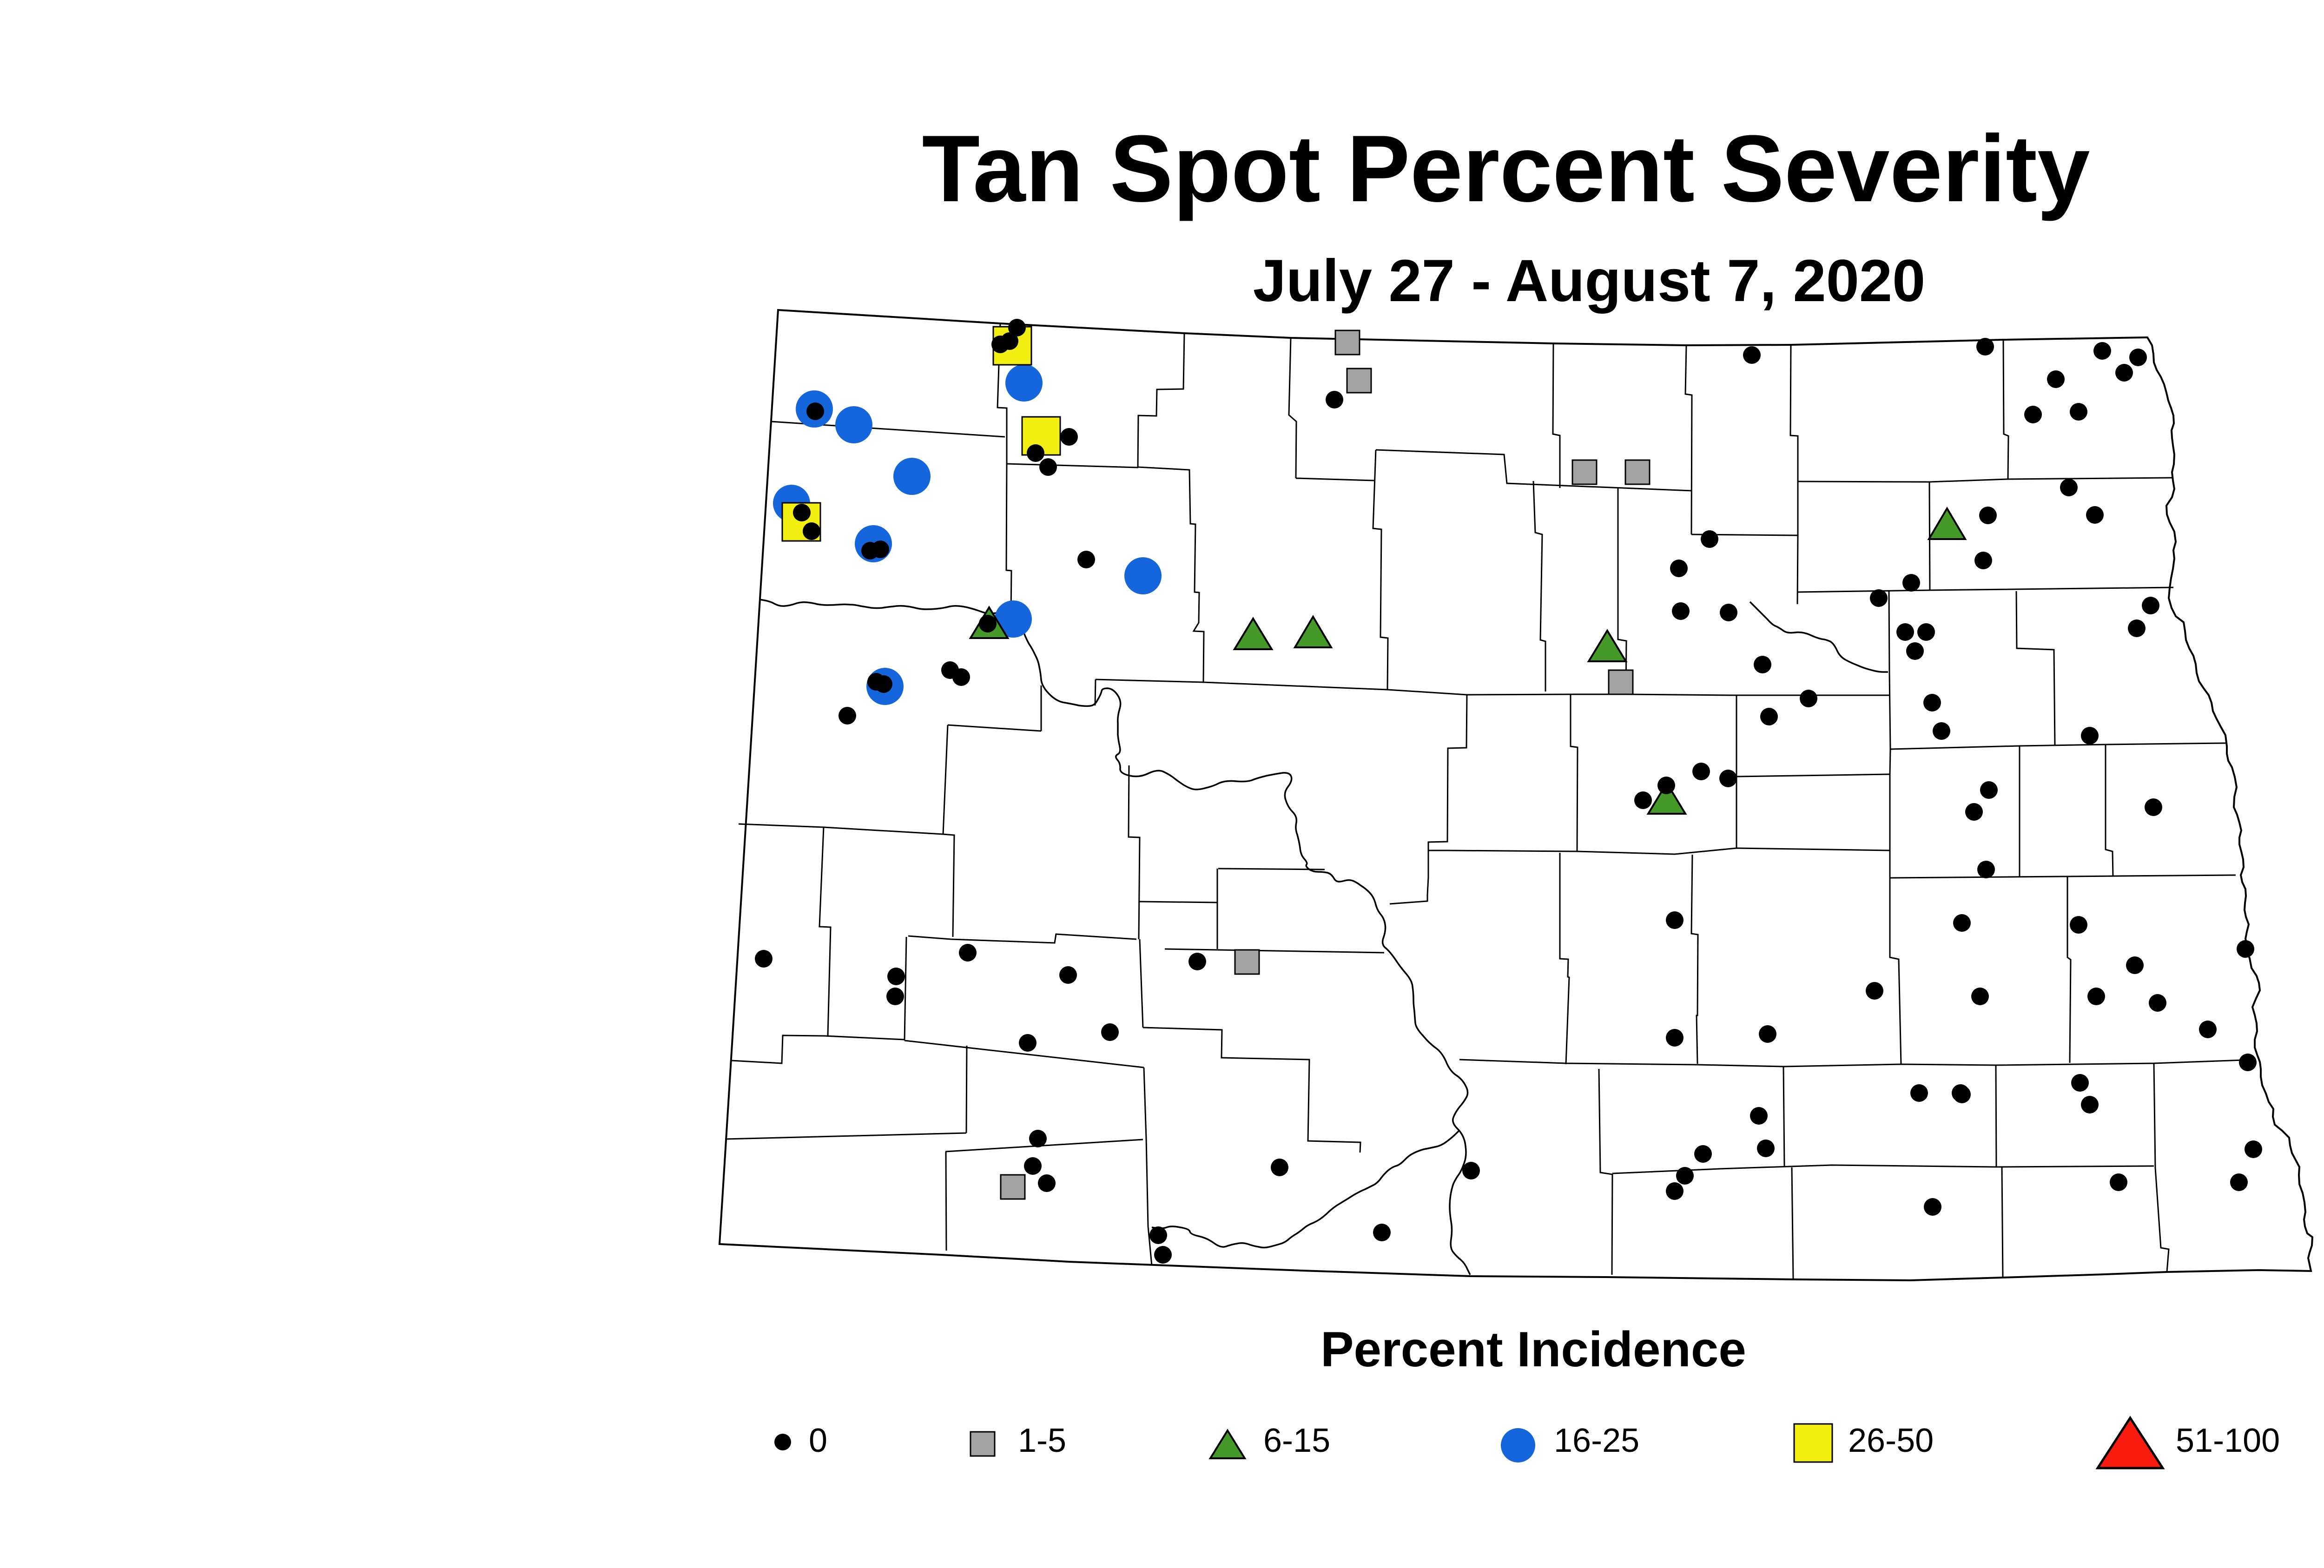 The width and height of the screenshot is (2324, 1568). What do you see at coordinates (1506, 169) in the screenshot?
I see `svg-text: Tan Spot Percent Severity` at bounding box center [1506, 169].